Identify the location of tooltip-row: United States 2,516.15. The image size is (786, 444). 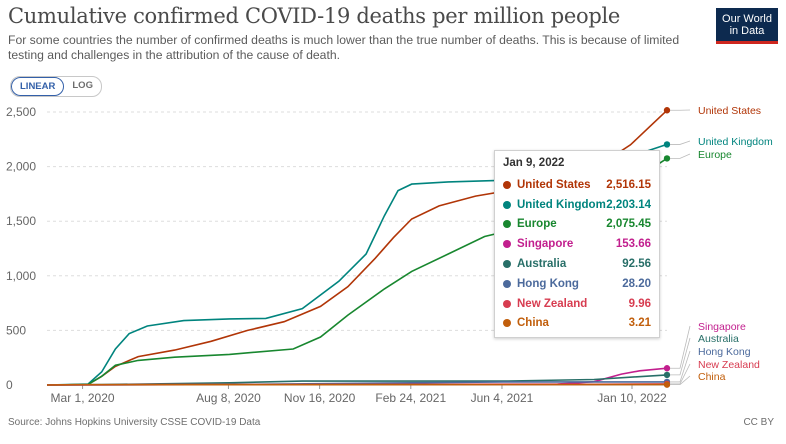
(577, 185).